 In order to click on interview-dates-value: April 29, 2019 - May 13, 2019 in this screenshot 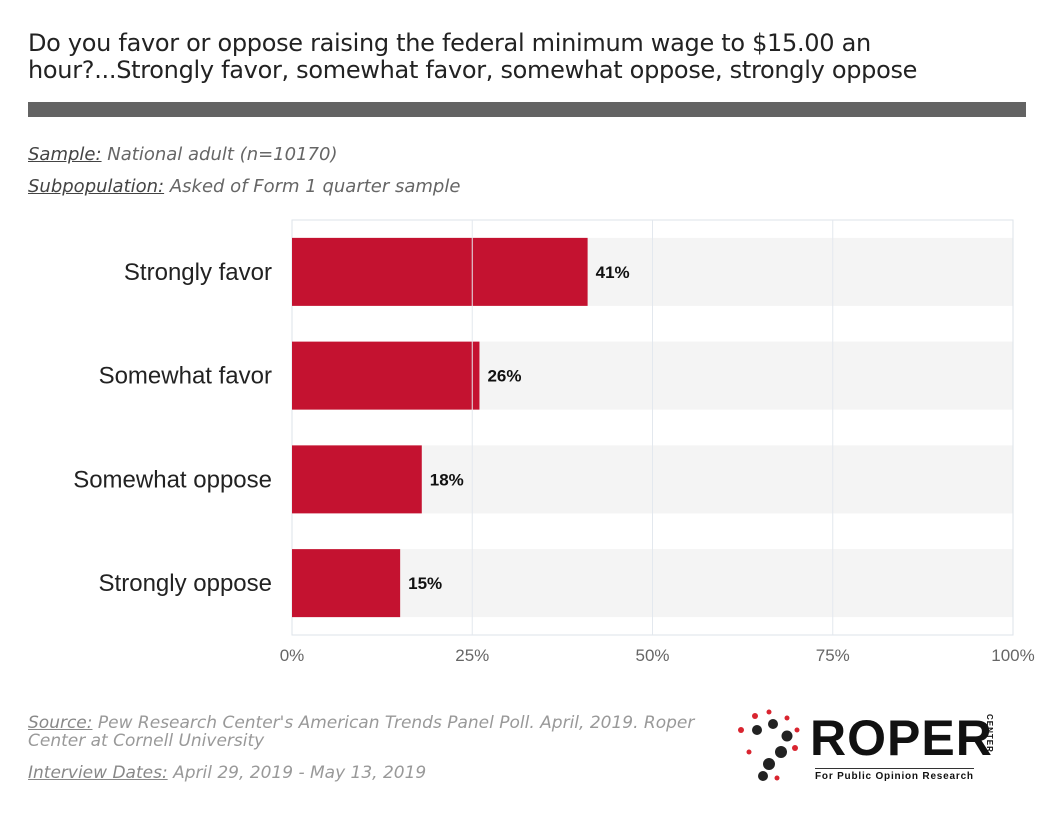, I will do `click(300, 773)`.